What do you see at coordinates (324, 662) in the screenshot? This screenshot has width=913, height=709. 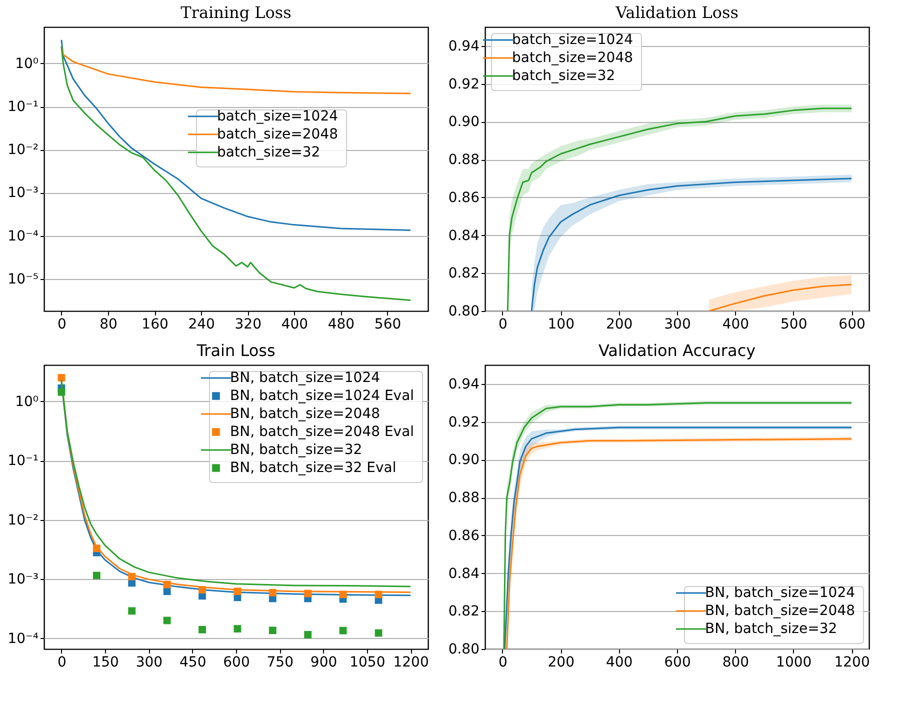 I see `x-tick-label: 900` at bounding box center [324, 662].